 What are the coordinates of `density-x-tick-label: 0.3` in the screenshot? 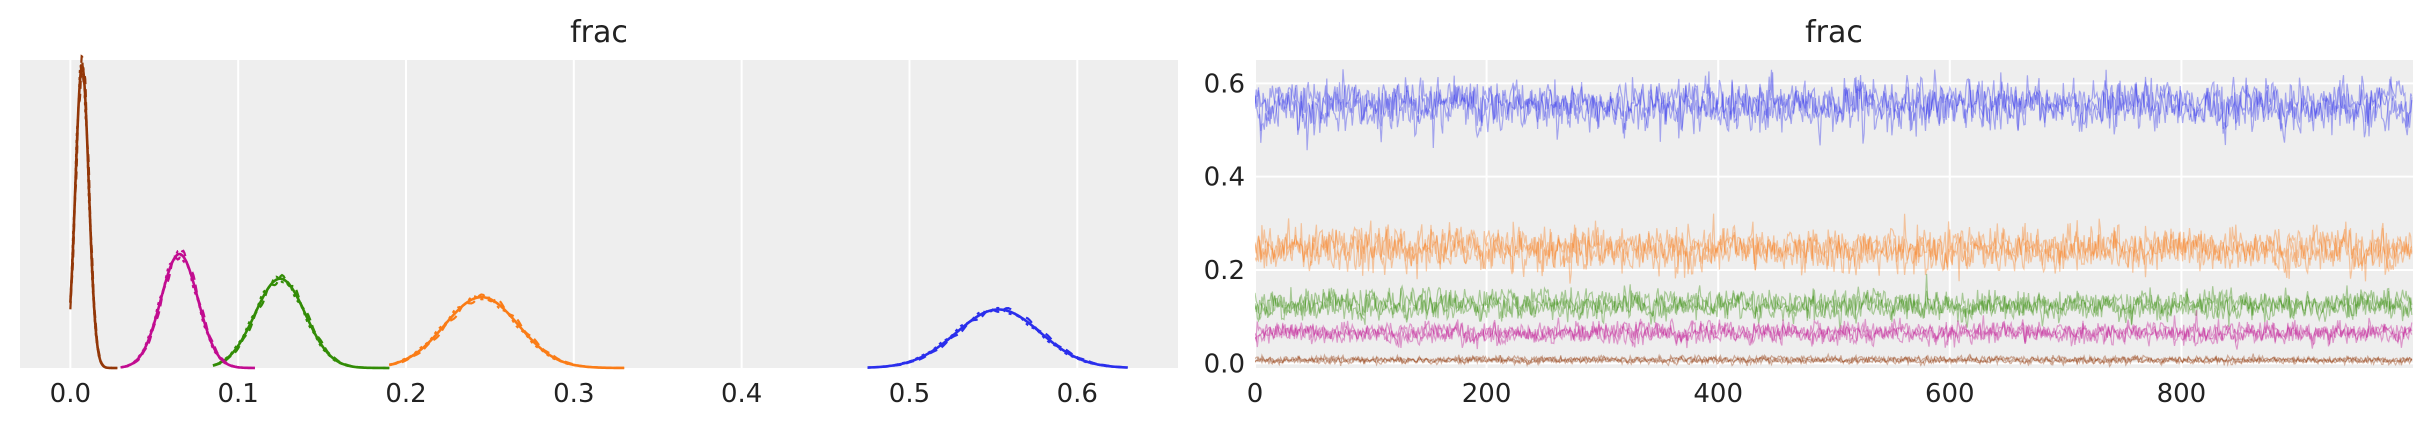 It's located at (573, 394).